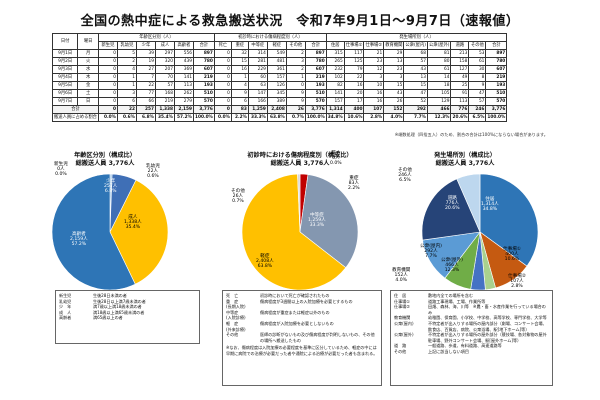 The width and height of the screenshot is (600, 400). What do you see at coordinates (300, 163) in the screenshot?
I see `severity-pie-title-line2: 総搬送人員 3,776人` at bounding box center [300, 163].